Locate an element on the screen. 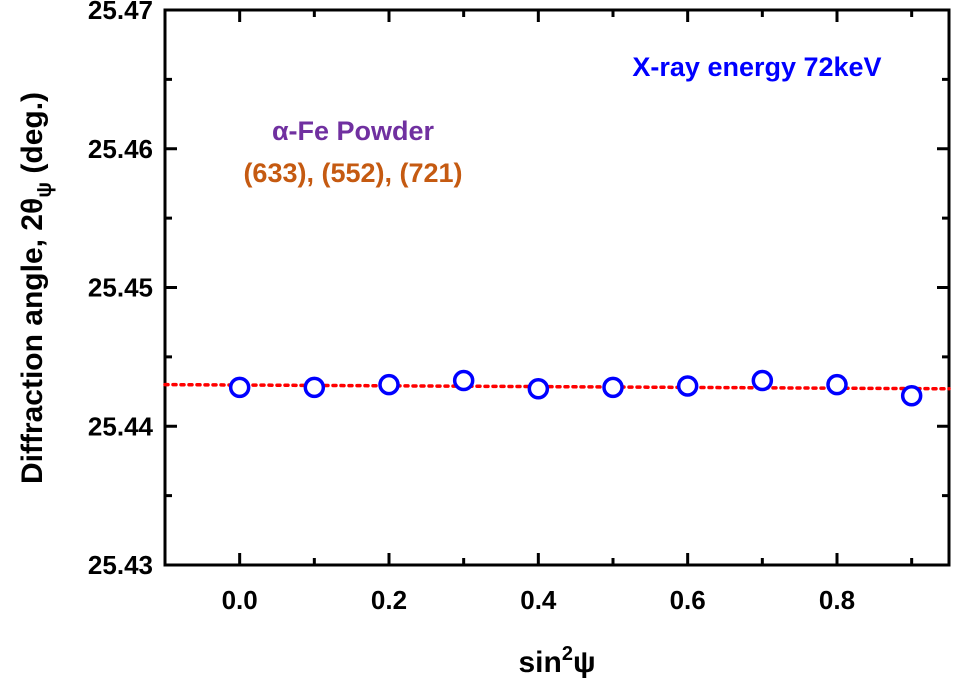 The height and width of the screenshot is (687, 959). x-tick-label: 0.6 is located at coordinates (688, 600).